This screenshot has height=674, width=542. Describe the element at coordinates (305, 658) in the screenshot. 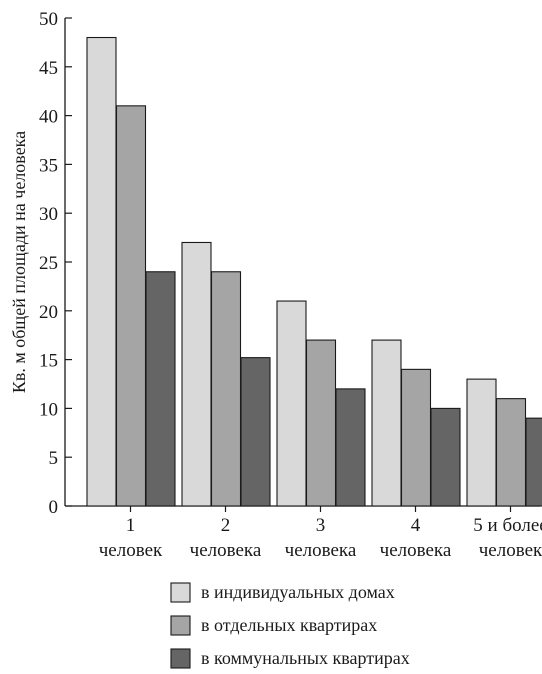

I see `legend-label: в коммунальных квартирах` at that location.